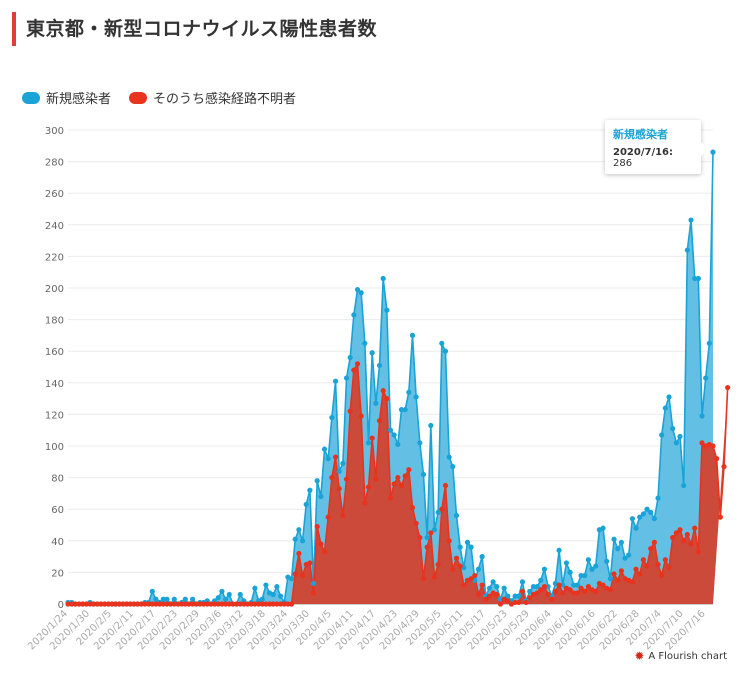  What do you see at coordinates (54, 194) in the screenshot?
I see `y-tick-label: 260` at bounding box center [54, 194].